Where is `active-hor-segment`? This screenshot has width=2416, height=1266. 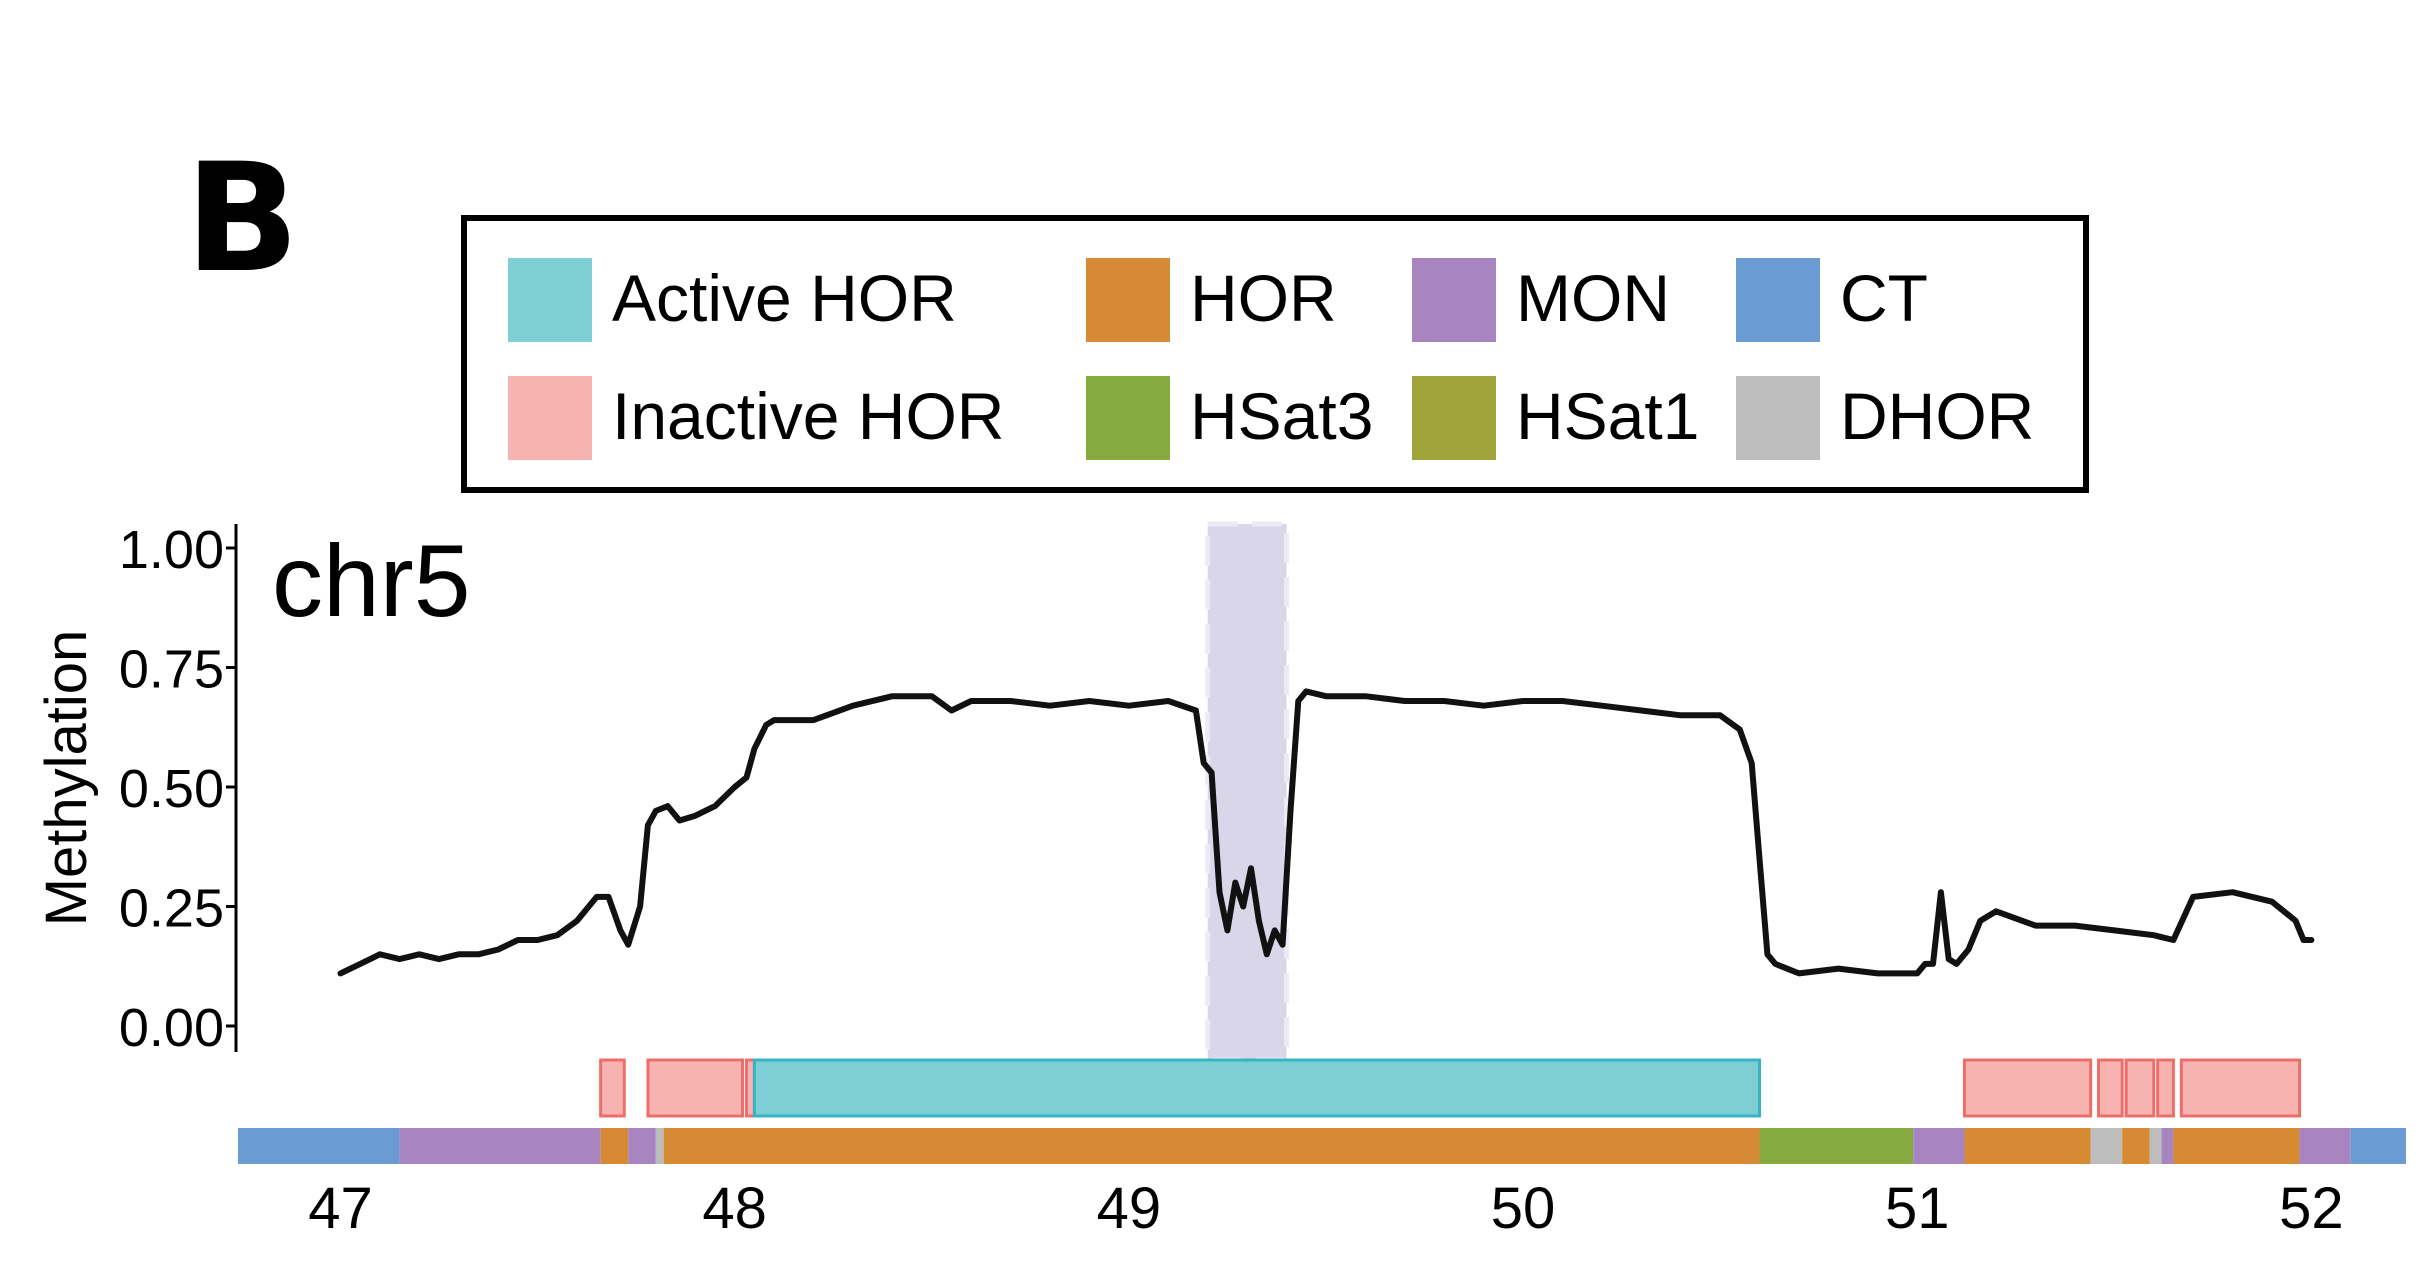
active-hor-segment is located at coordinates (1257, 1088).